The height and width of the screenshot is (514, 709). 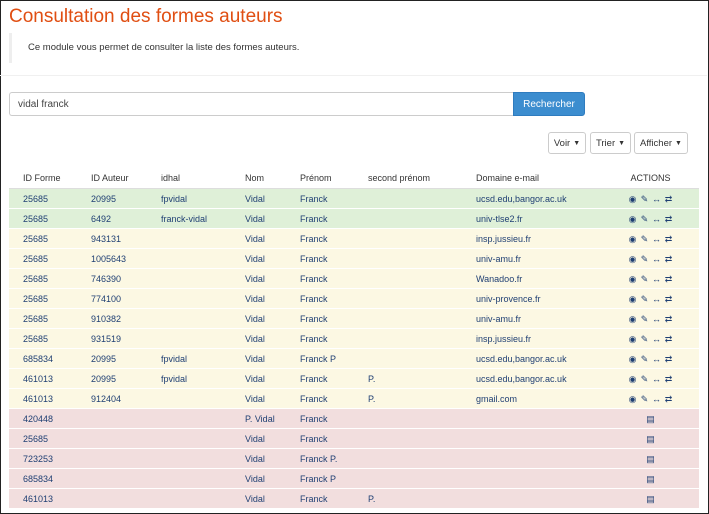 I want to click on afficher-dropdown: Afficher ▼, so click(x=661, y=143).